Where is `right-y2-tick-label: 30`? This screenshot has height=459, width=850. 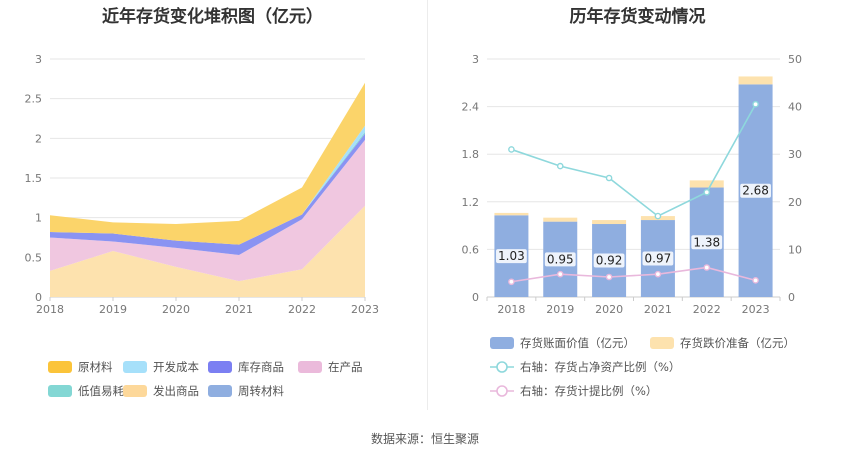
right-y2-tick-label: 30 is located at coordinates (795, 154).